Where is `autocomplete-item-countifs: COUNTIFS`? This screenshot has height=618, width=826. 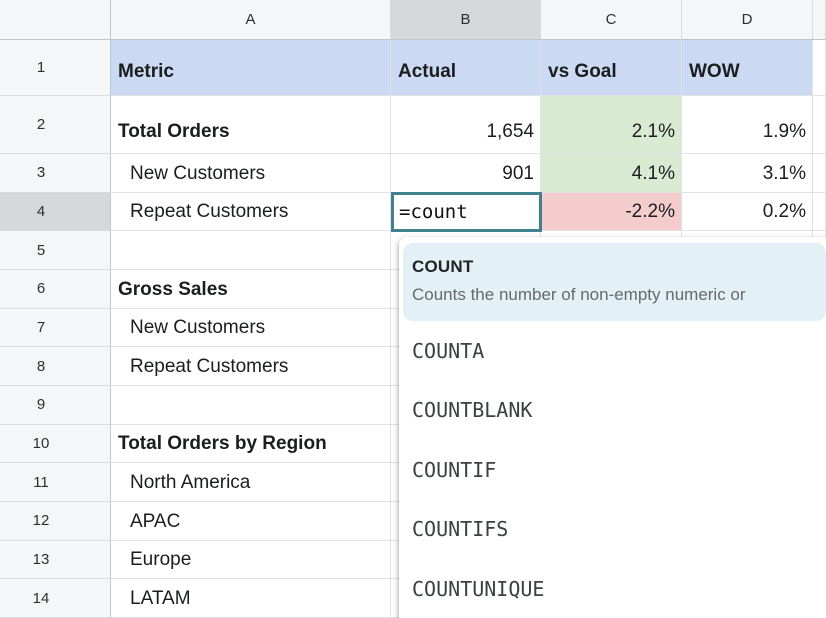
autocomplete-item-countifs: COUNTIFS is located at coordinates (460, 529).